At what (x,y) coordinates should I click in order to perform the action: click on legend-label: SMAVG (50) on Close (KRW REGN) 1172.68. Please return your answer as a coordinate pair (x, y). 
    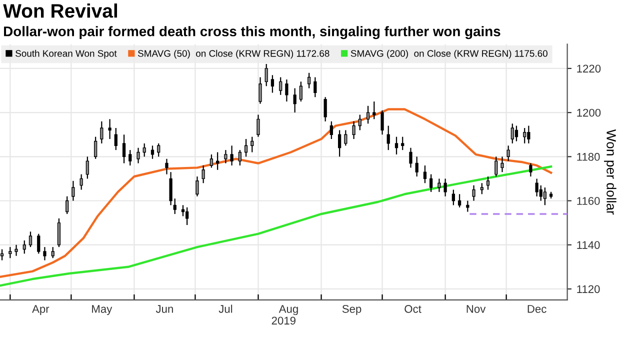
    Looking at the image, I should click on (234, 54).